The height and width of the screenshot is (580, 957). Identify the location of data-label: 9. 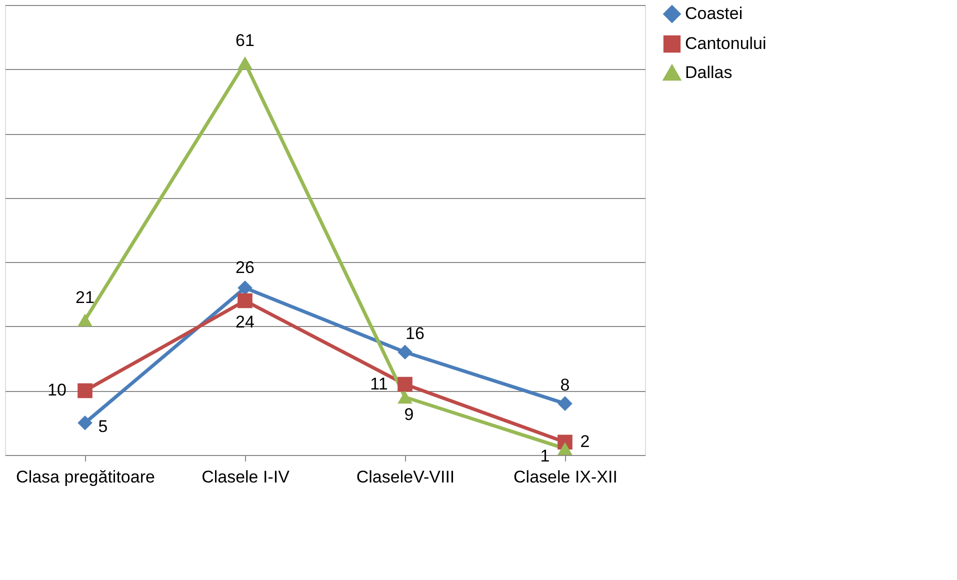
(409, 414).